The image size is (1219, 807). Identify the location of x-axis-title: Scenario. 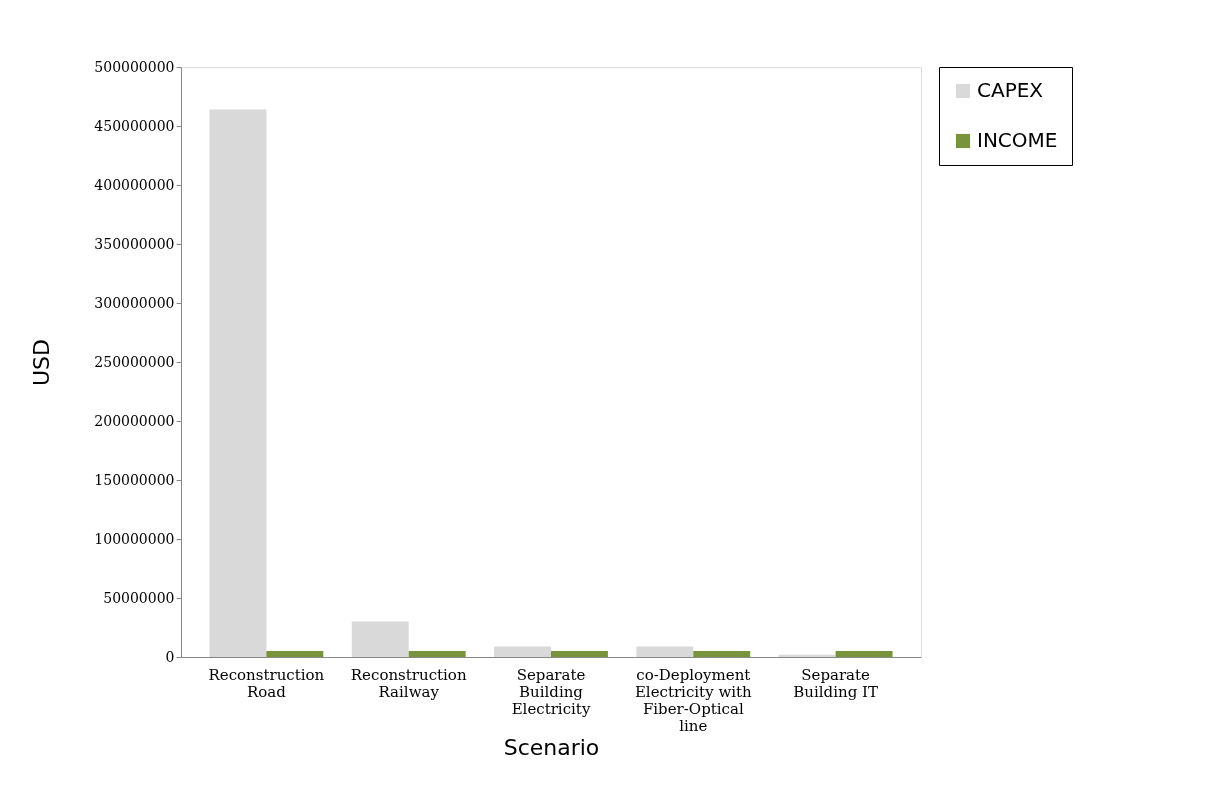
(551, 747).